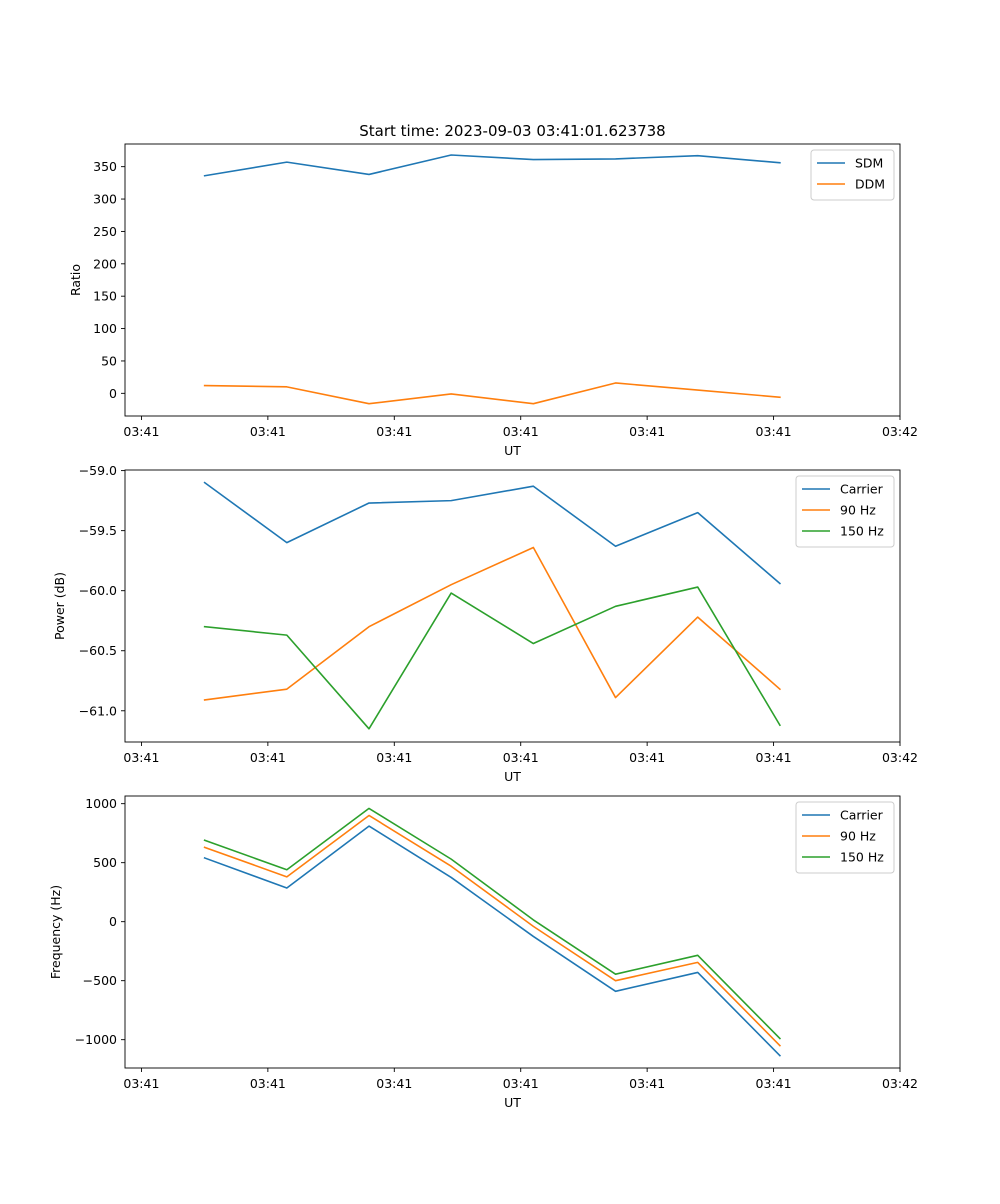 This screenshot has width=1000, height=1204. I want to click on y-tick-label: 250, so click(105, 231).